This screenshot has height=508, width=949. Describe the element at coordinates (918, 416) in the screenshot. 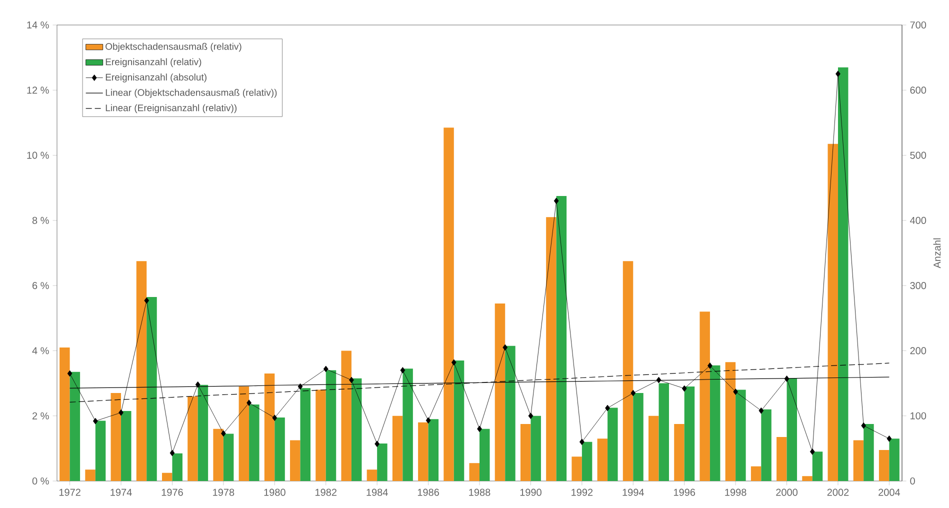

I see `y2-tick-label: 100` at that location.